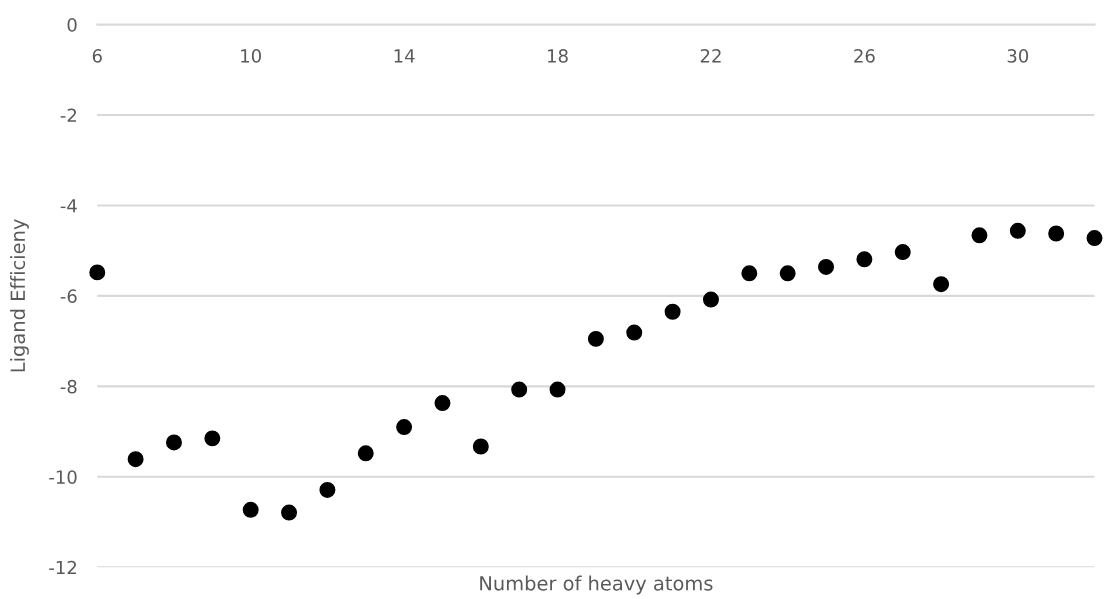  I want to click on x-tick-label: 14, so click(404, 56).